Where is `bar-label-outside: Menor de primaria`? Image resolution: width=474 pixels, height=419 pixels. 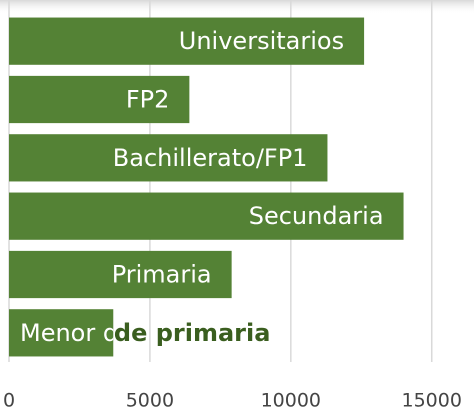 bar-label-outside: Menor de primaria is located at coordinates (145, 333).